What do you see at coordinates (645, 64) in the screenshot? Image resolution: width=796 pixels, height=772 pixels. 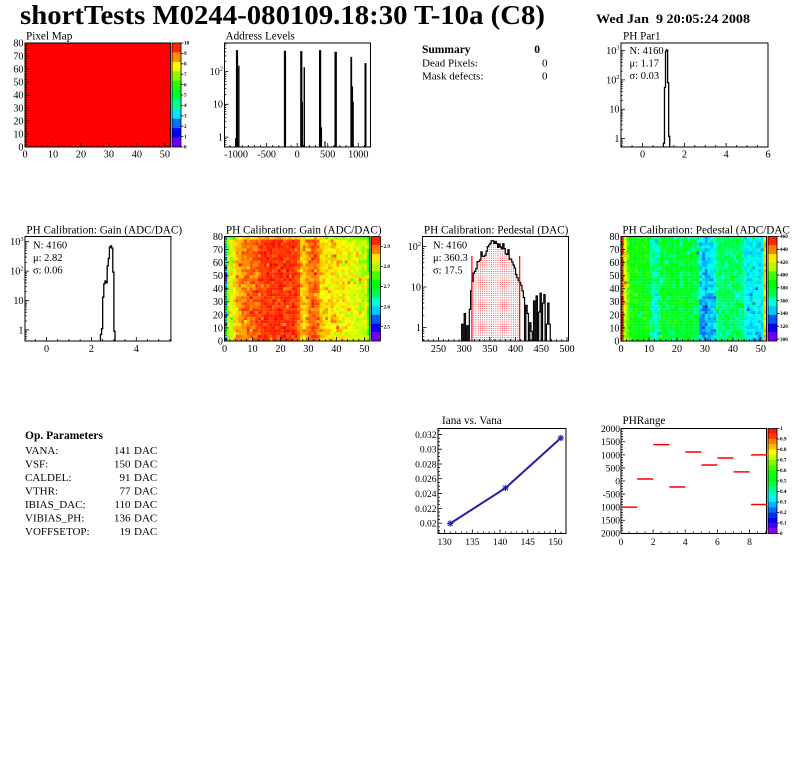 I see `svg-text: μ: 1.17` at bounding box center [645, 64].